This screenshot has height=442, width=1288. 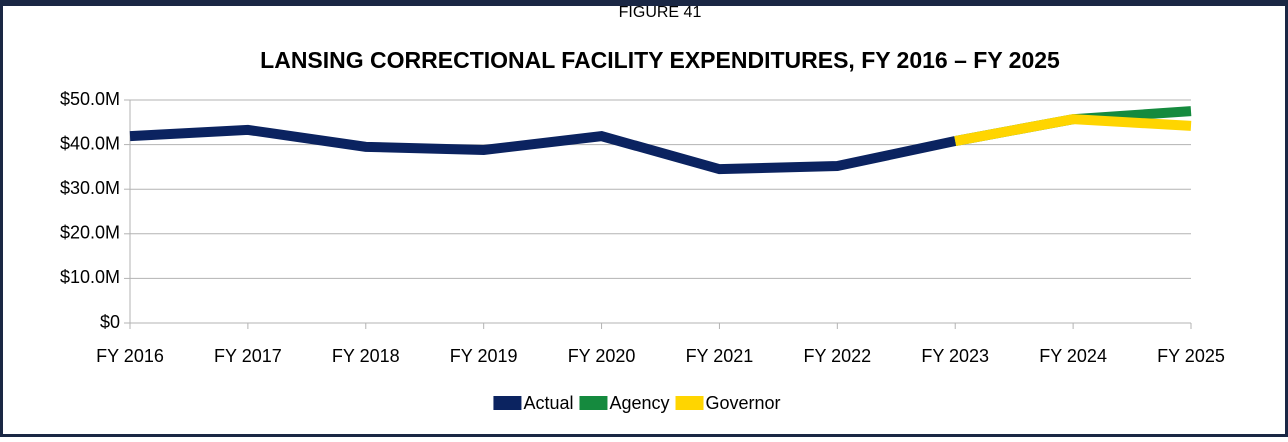 What do you see at coordinates (837, 356) in the screenshot?
I see `x-tick-label: FY 2022` at bounding box center [837, 356].